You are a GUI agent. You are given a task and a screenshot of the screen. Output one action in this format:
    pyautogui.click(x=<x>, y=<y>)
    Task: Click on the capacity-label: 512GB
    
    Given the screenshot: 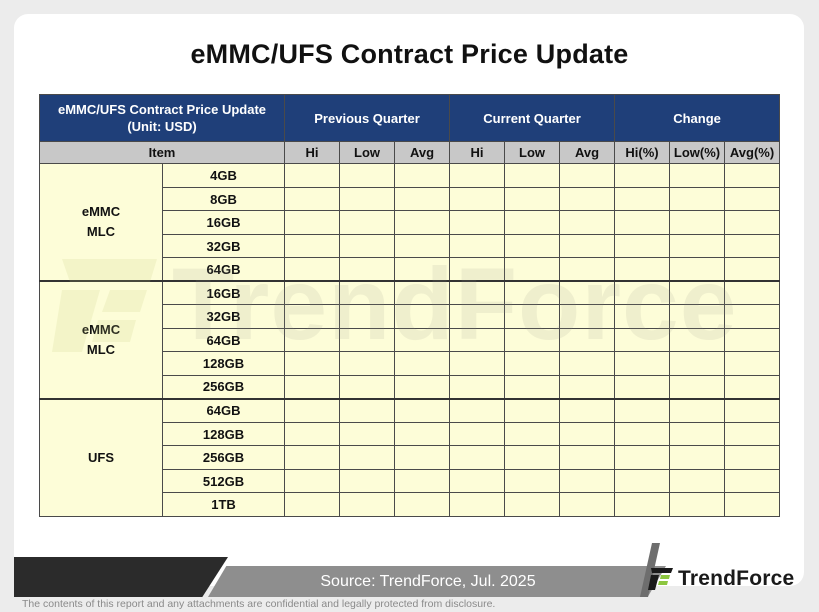 What is the action you would take?
    pyautogui.click(x=223, y=481)
    